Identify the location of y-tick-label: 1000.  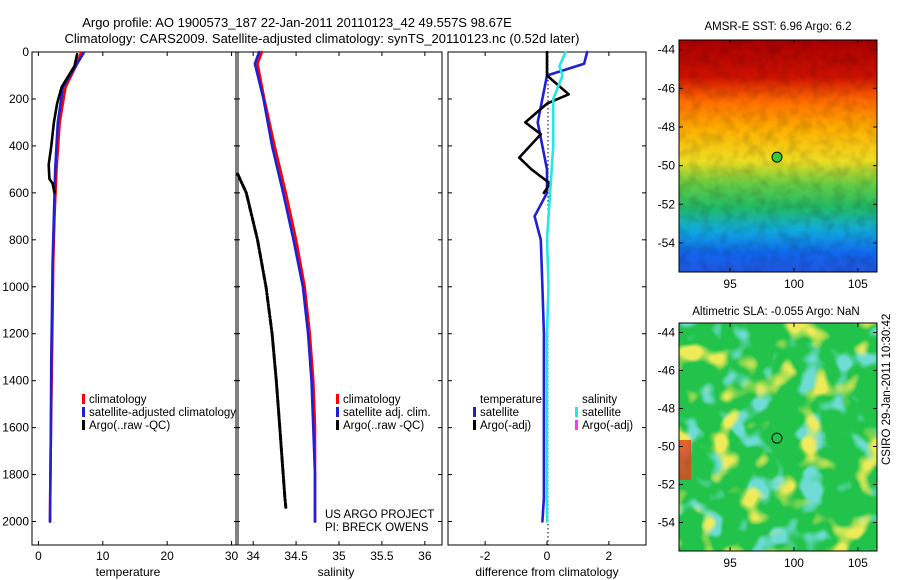
(15, 287).